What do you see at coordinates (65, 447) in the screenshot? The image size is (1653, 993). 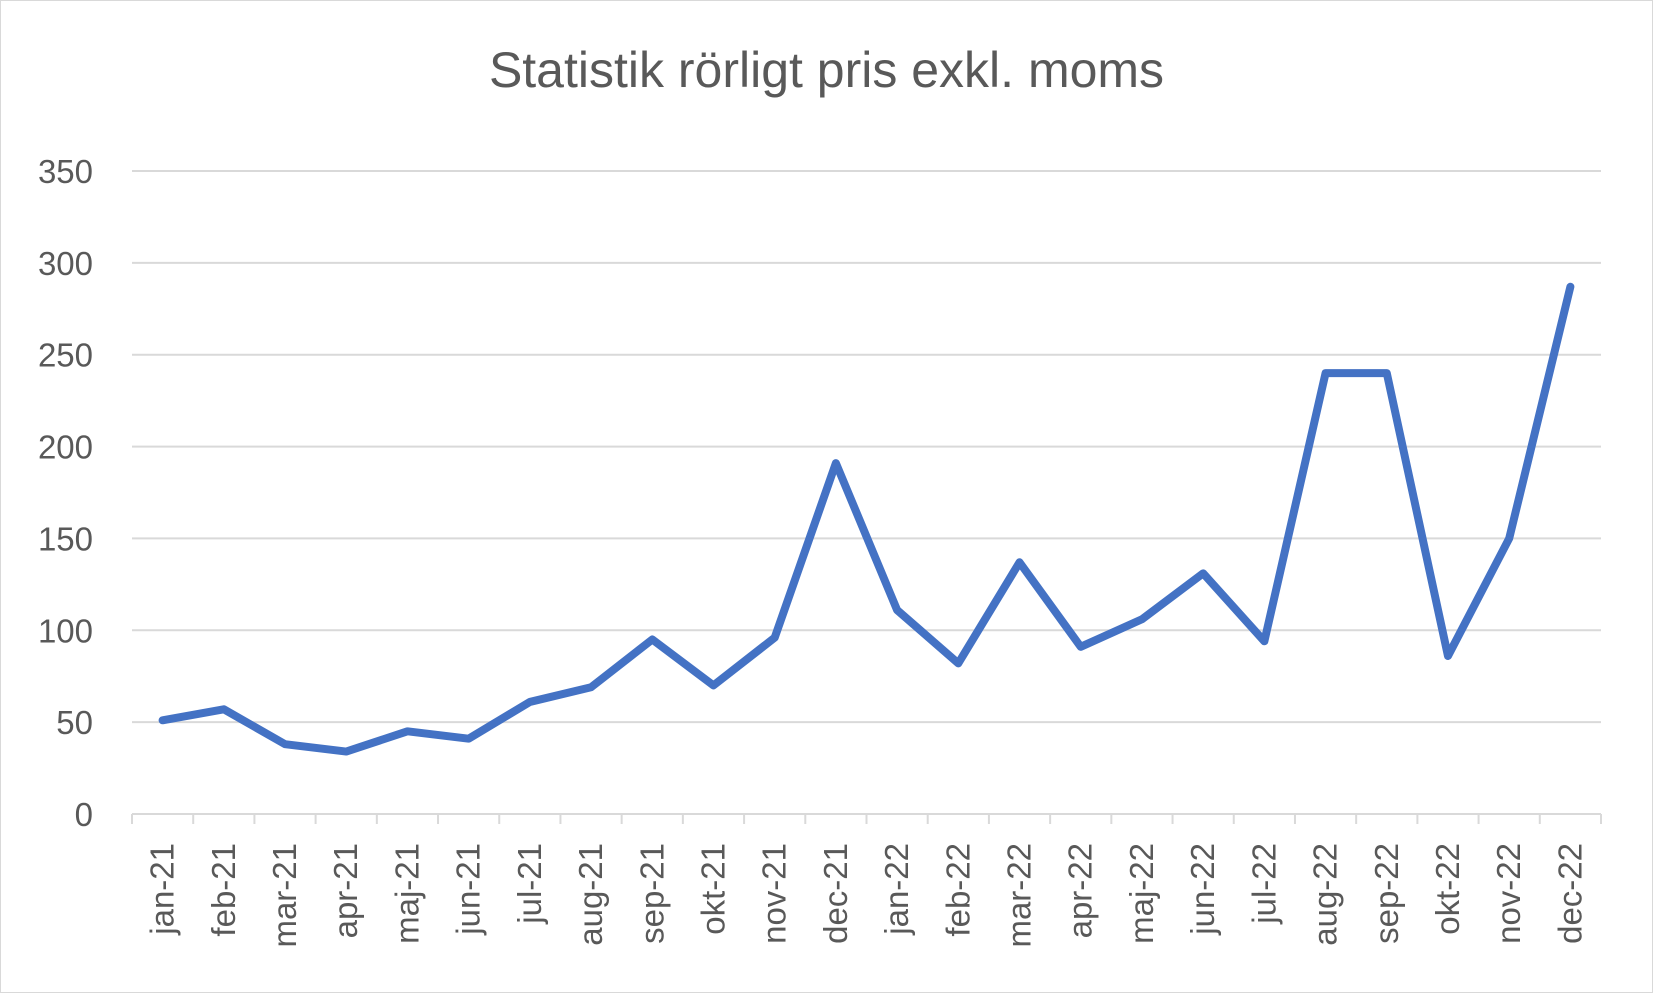 I see `y-tick-label: 200` at bounding box center [65, 447].